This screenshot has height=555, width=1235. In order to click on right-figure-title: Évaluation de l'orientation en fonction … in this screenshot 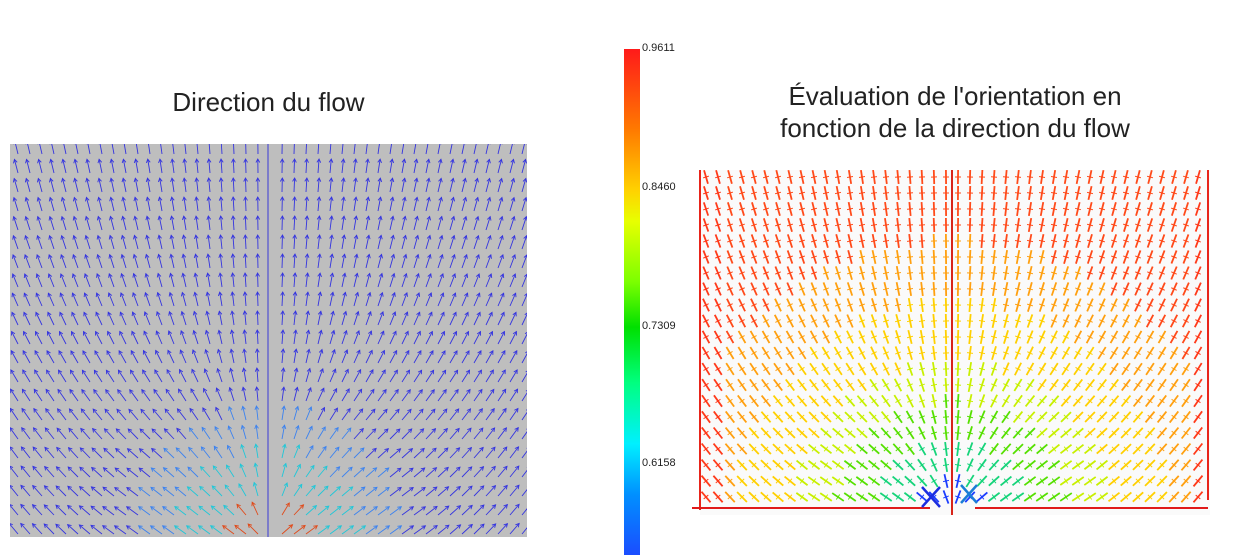, I will do `click(955, 112)`.